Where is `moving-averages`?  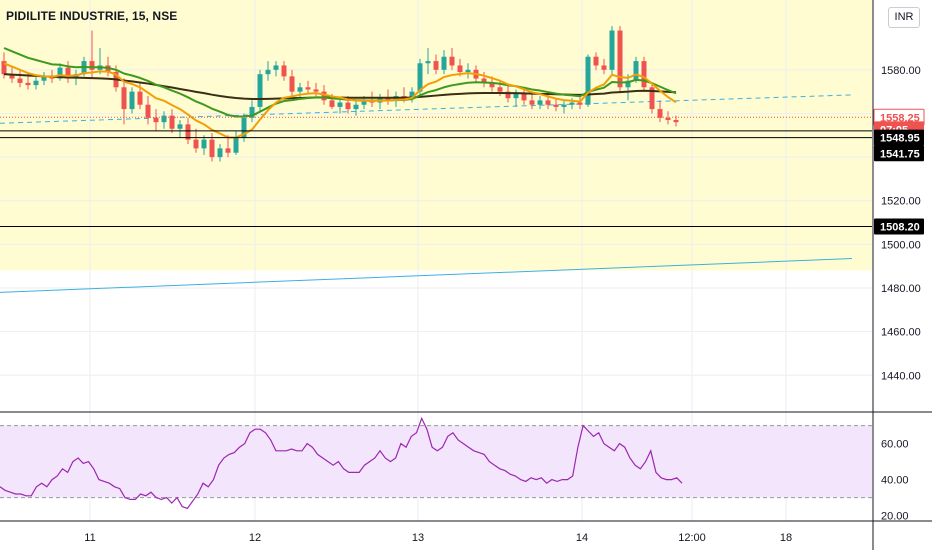
moving-averages is located at coordinates (340, 93).